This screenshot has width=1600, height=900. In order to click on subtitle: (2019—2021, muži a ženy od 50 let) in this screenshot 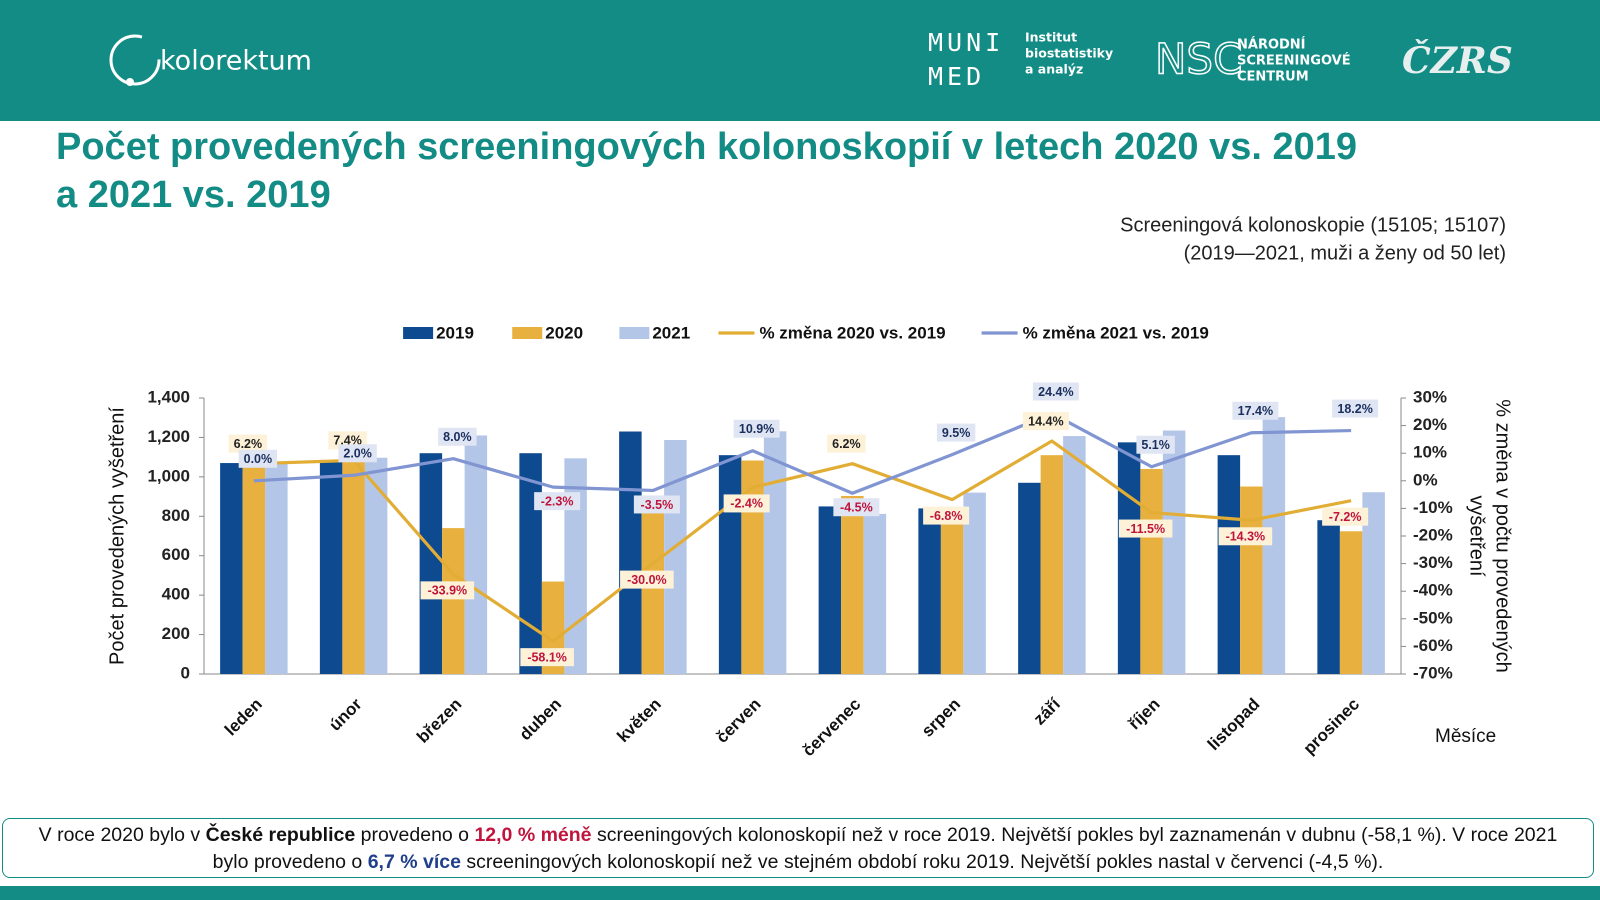, I will do `click(1345, 253)`.